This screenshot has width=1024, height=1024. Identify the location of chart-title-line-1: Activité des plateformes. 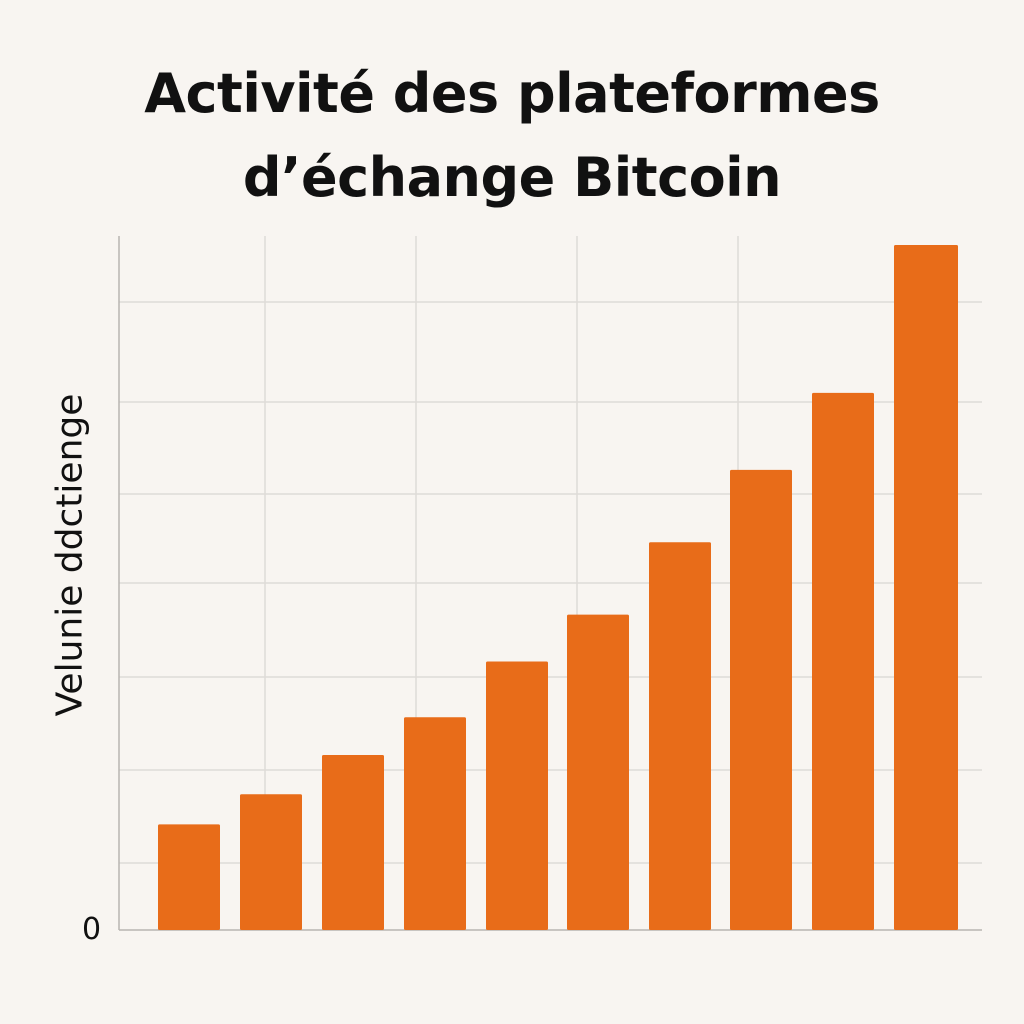
(512, 93).